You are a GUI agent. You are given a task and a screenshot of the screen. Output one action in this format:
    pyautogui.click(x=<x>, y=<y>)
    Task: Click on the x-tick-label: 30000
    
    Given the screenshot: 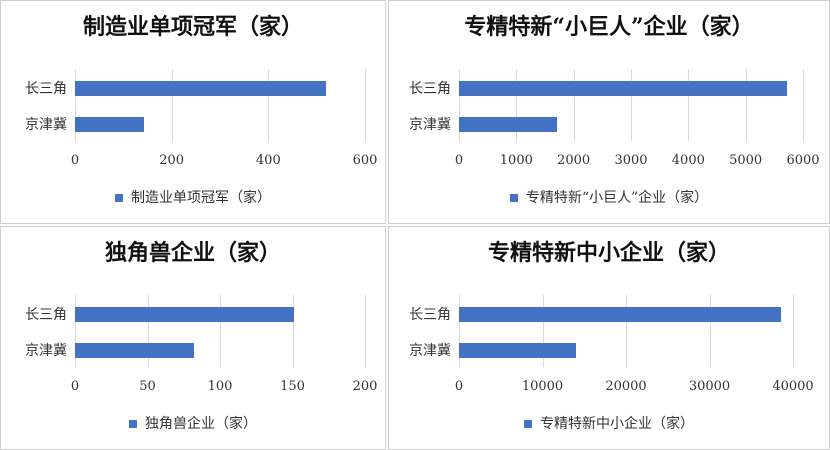 What is the action you would take?
    pyautogui.click(x=709, y=386)
    